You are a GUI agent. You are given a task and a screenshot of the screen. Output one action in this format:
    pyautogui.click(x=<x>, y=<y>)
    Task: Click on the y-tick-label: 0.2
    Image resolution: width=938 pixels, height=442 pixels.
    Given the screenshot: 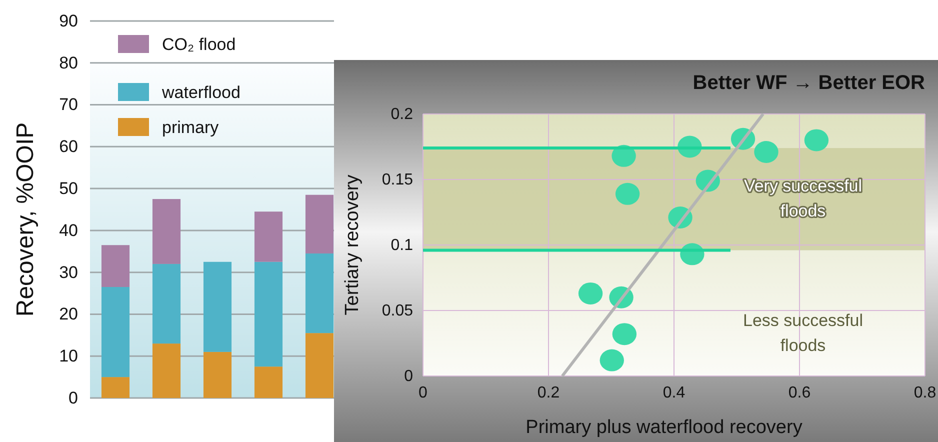 What is the action you would take?
    pyautogui.click(x=402, y=115)
    